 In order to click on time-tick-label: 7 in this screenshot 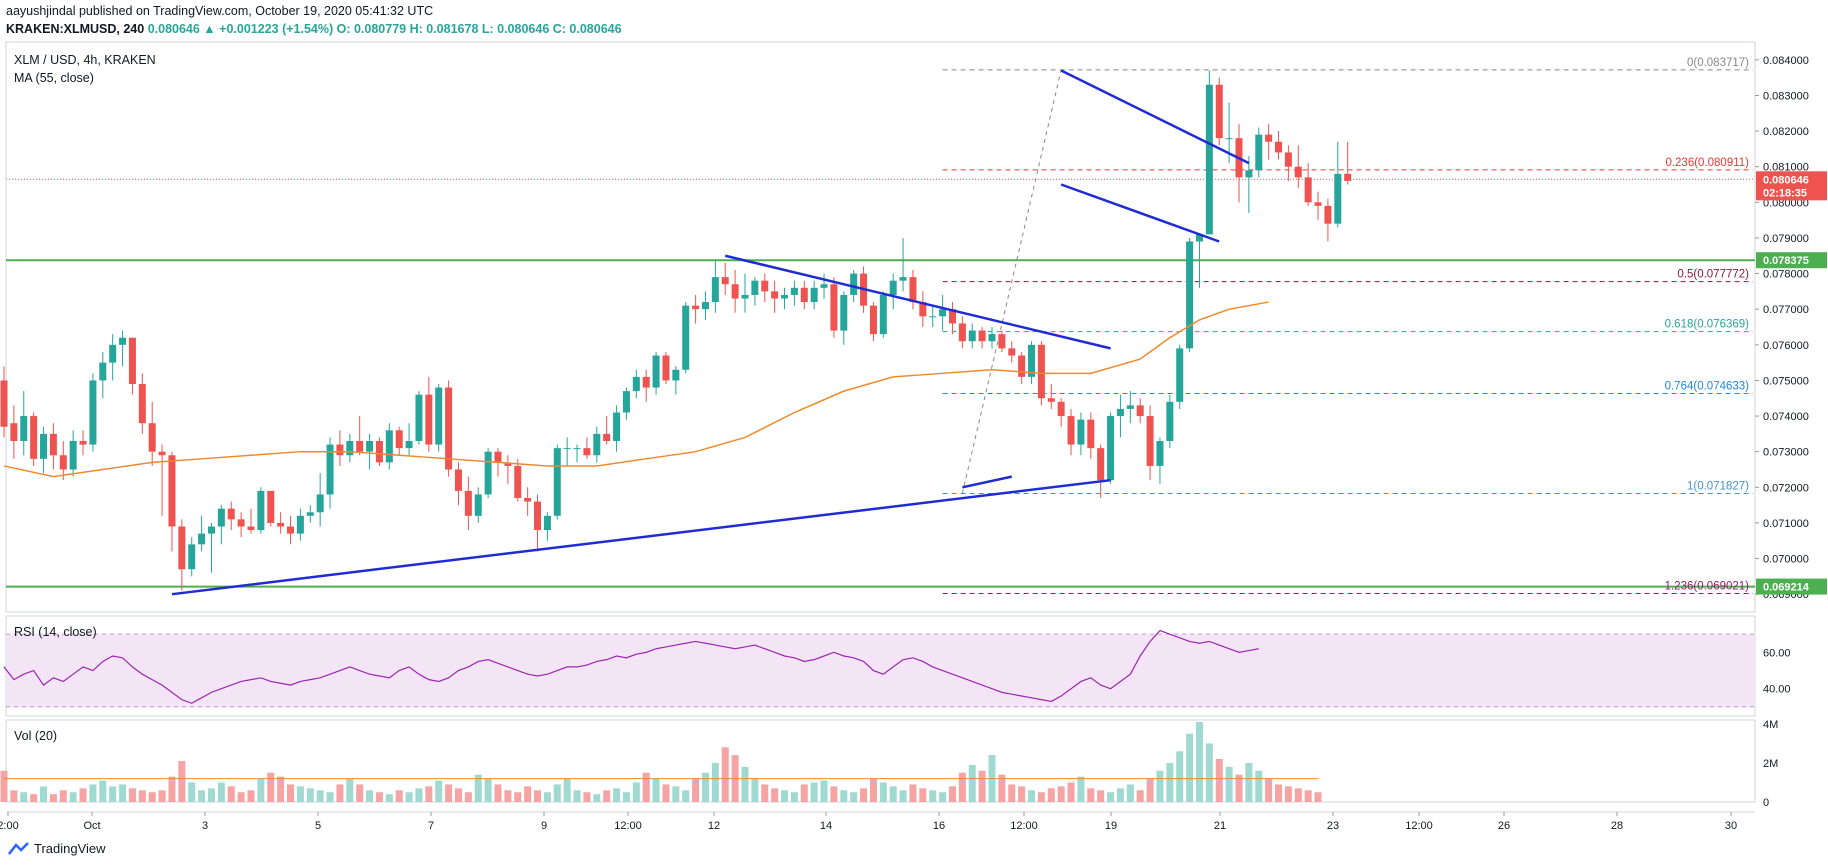, I will do `click(431, 826)`.